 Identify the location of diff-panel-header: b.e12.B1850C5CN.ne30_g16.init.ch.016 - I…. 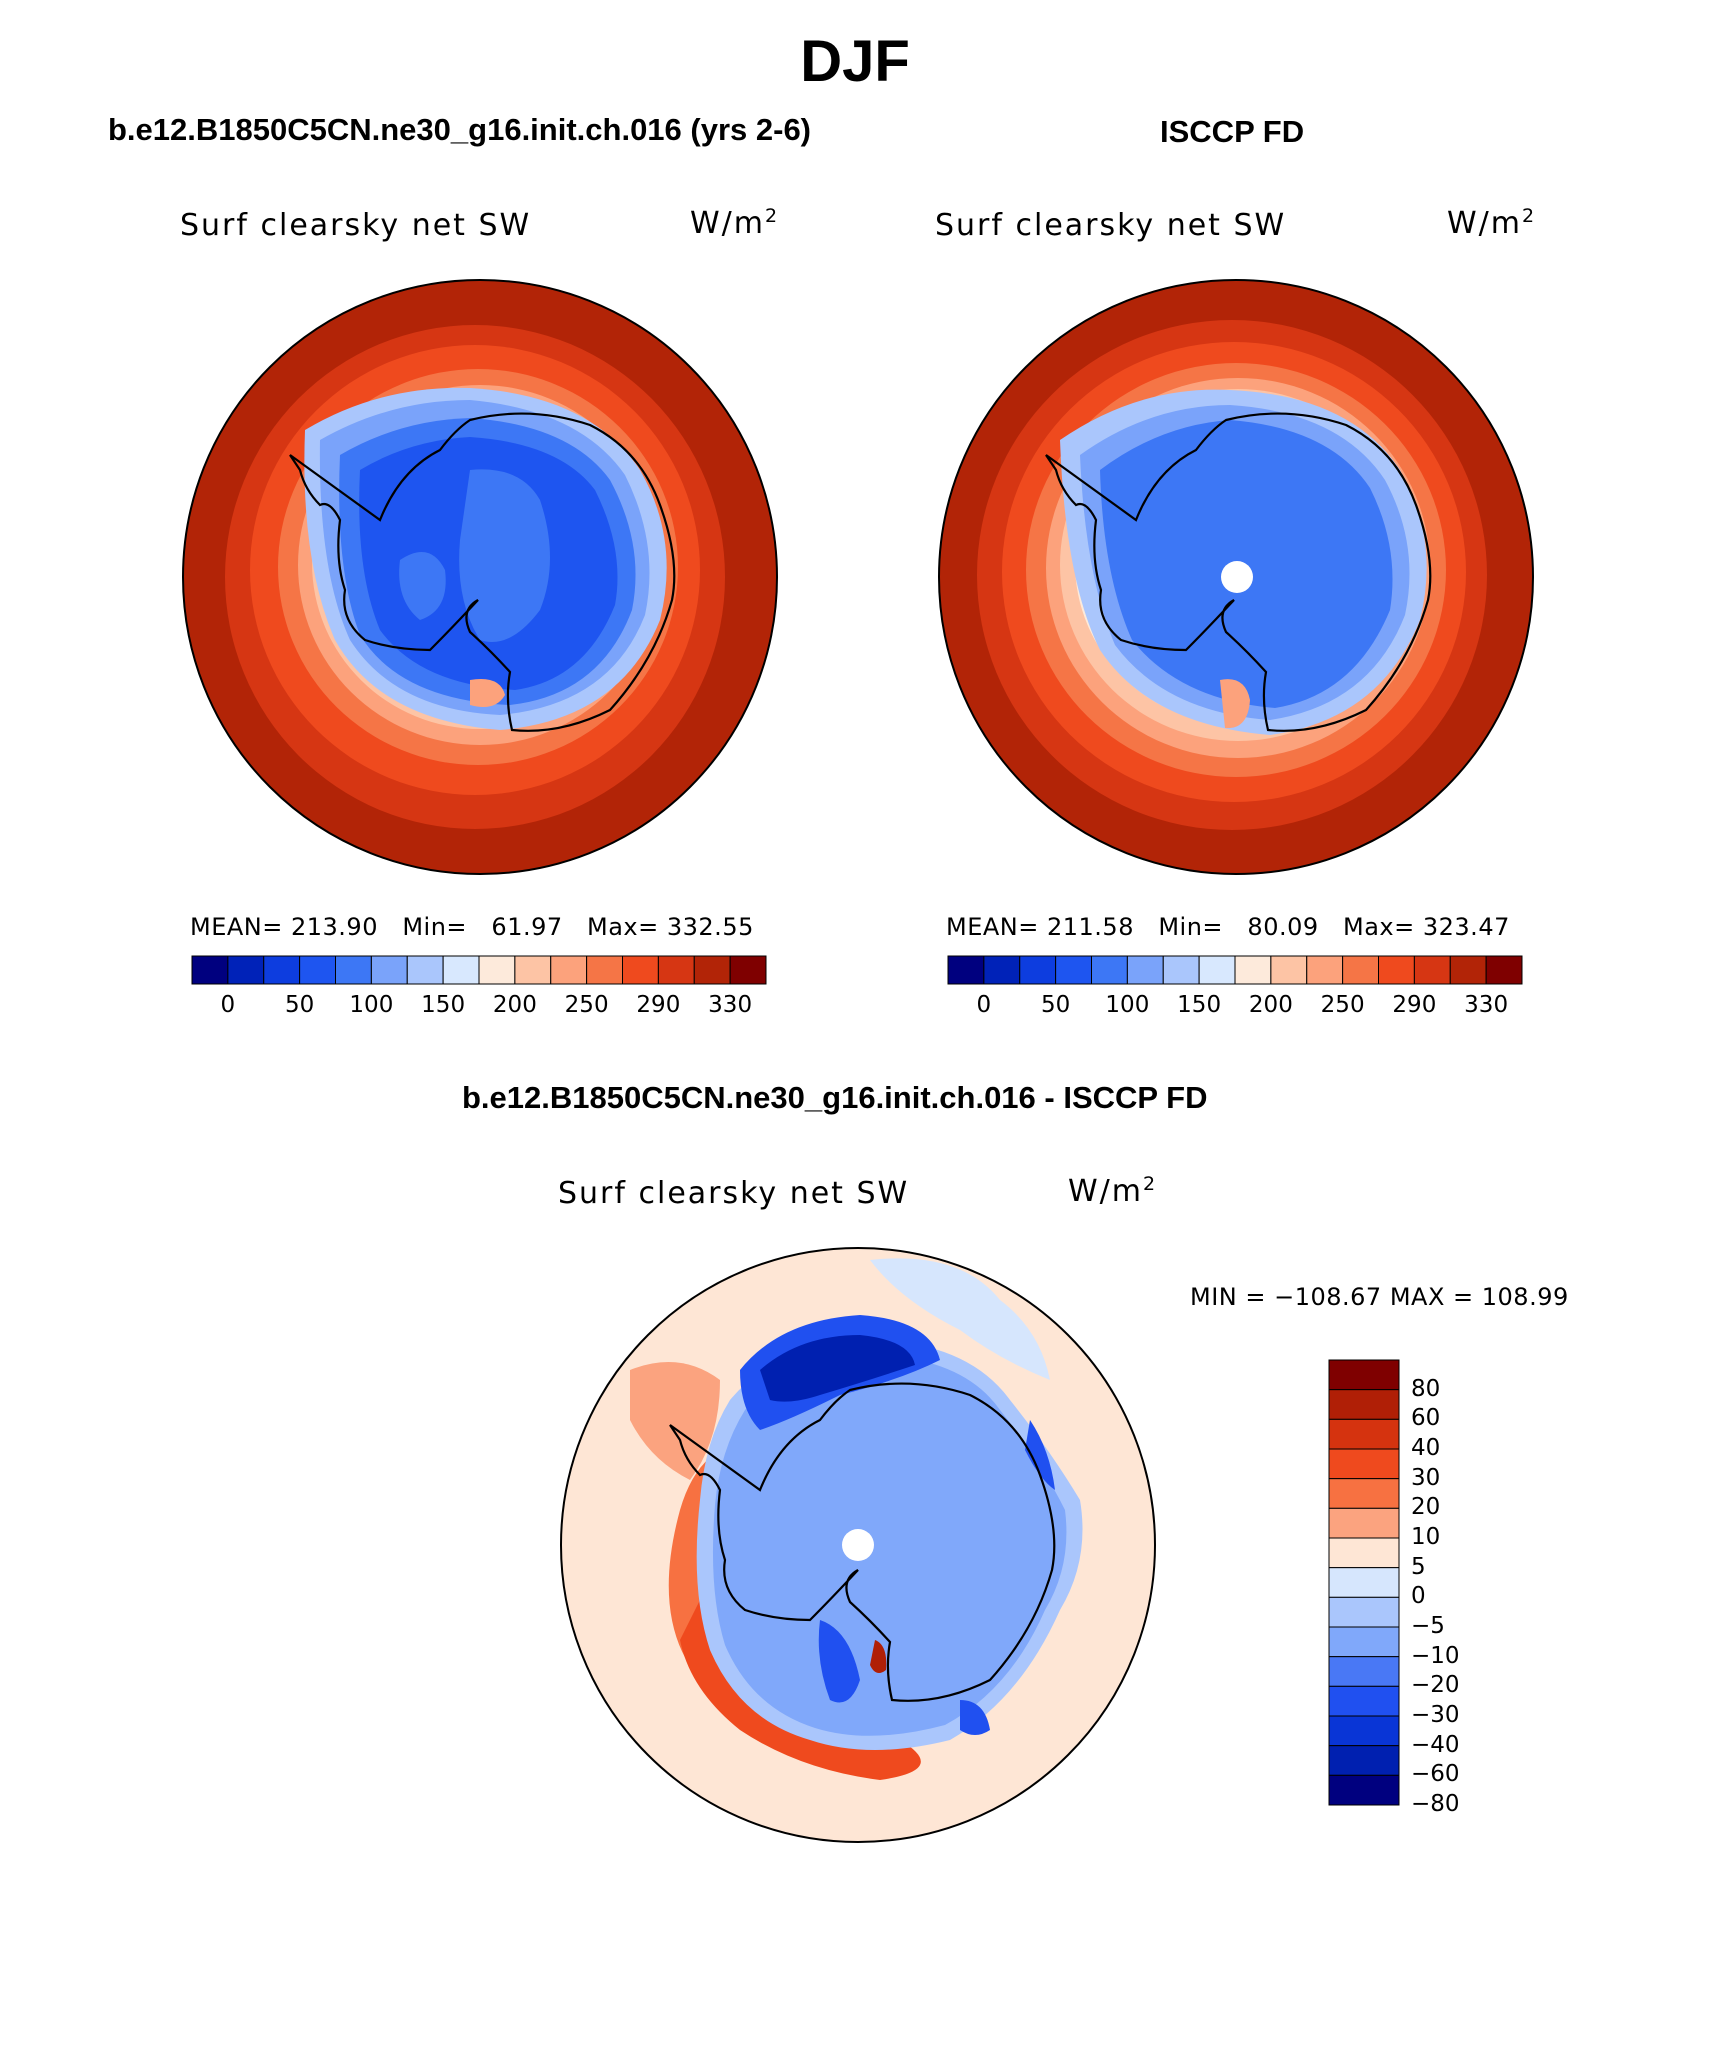
(835, 1097).